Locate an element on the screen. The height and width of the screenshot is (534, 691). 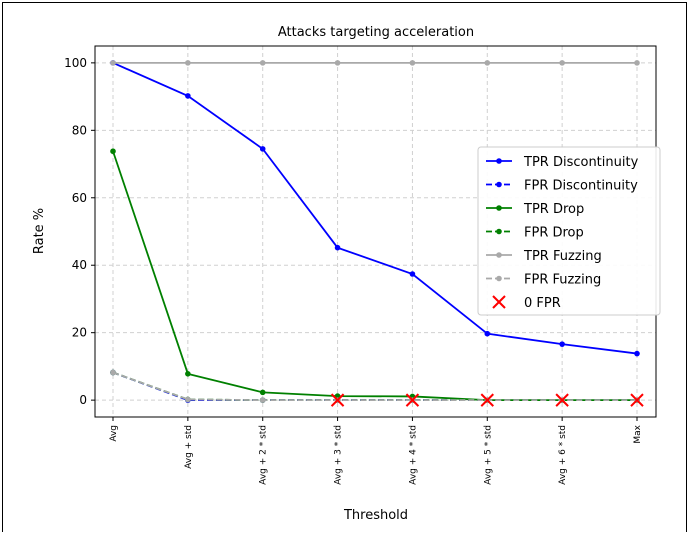
y-axis-label: Rate % is located at coordinates (39, 231).